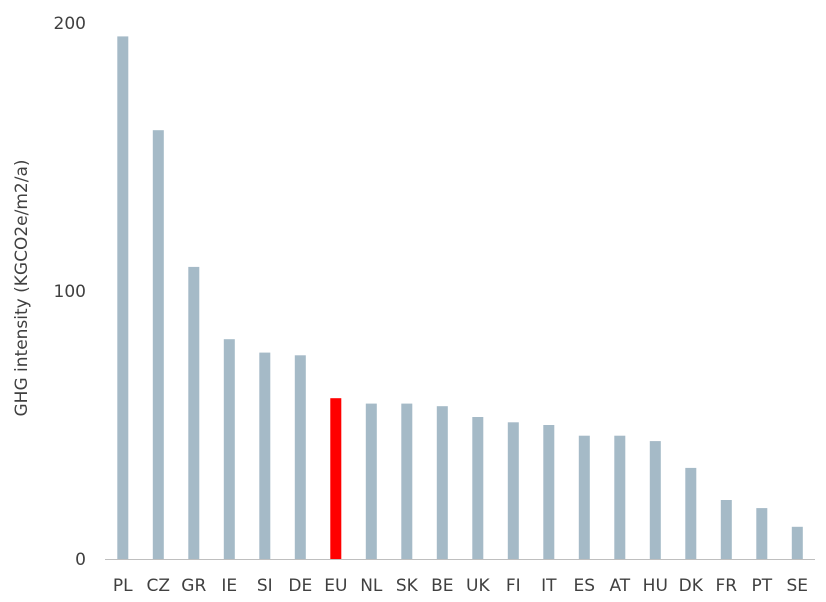 This screenshot has height=602, width=826. I want to click on x-tick-label-nl: NL, so click(371, 586).